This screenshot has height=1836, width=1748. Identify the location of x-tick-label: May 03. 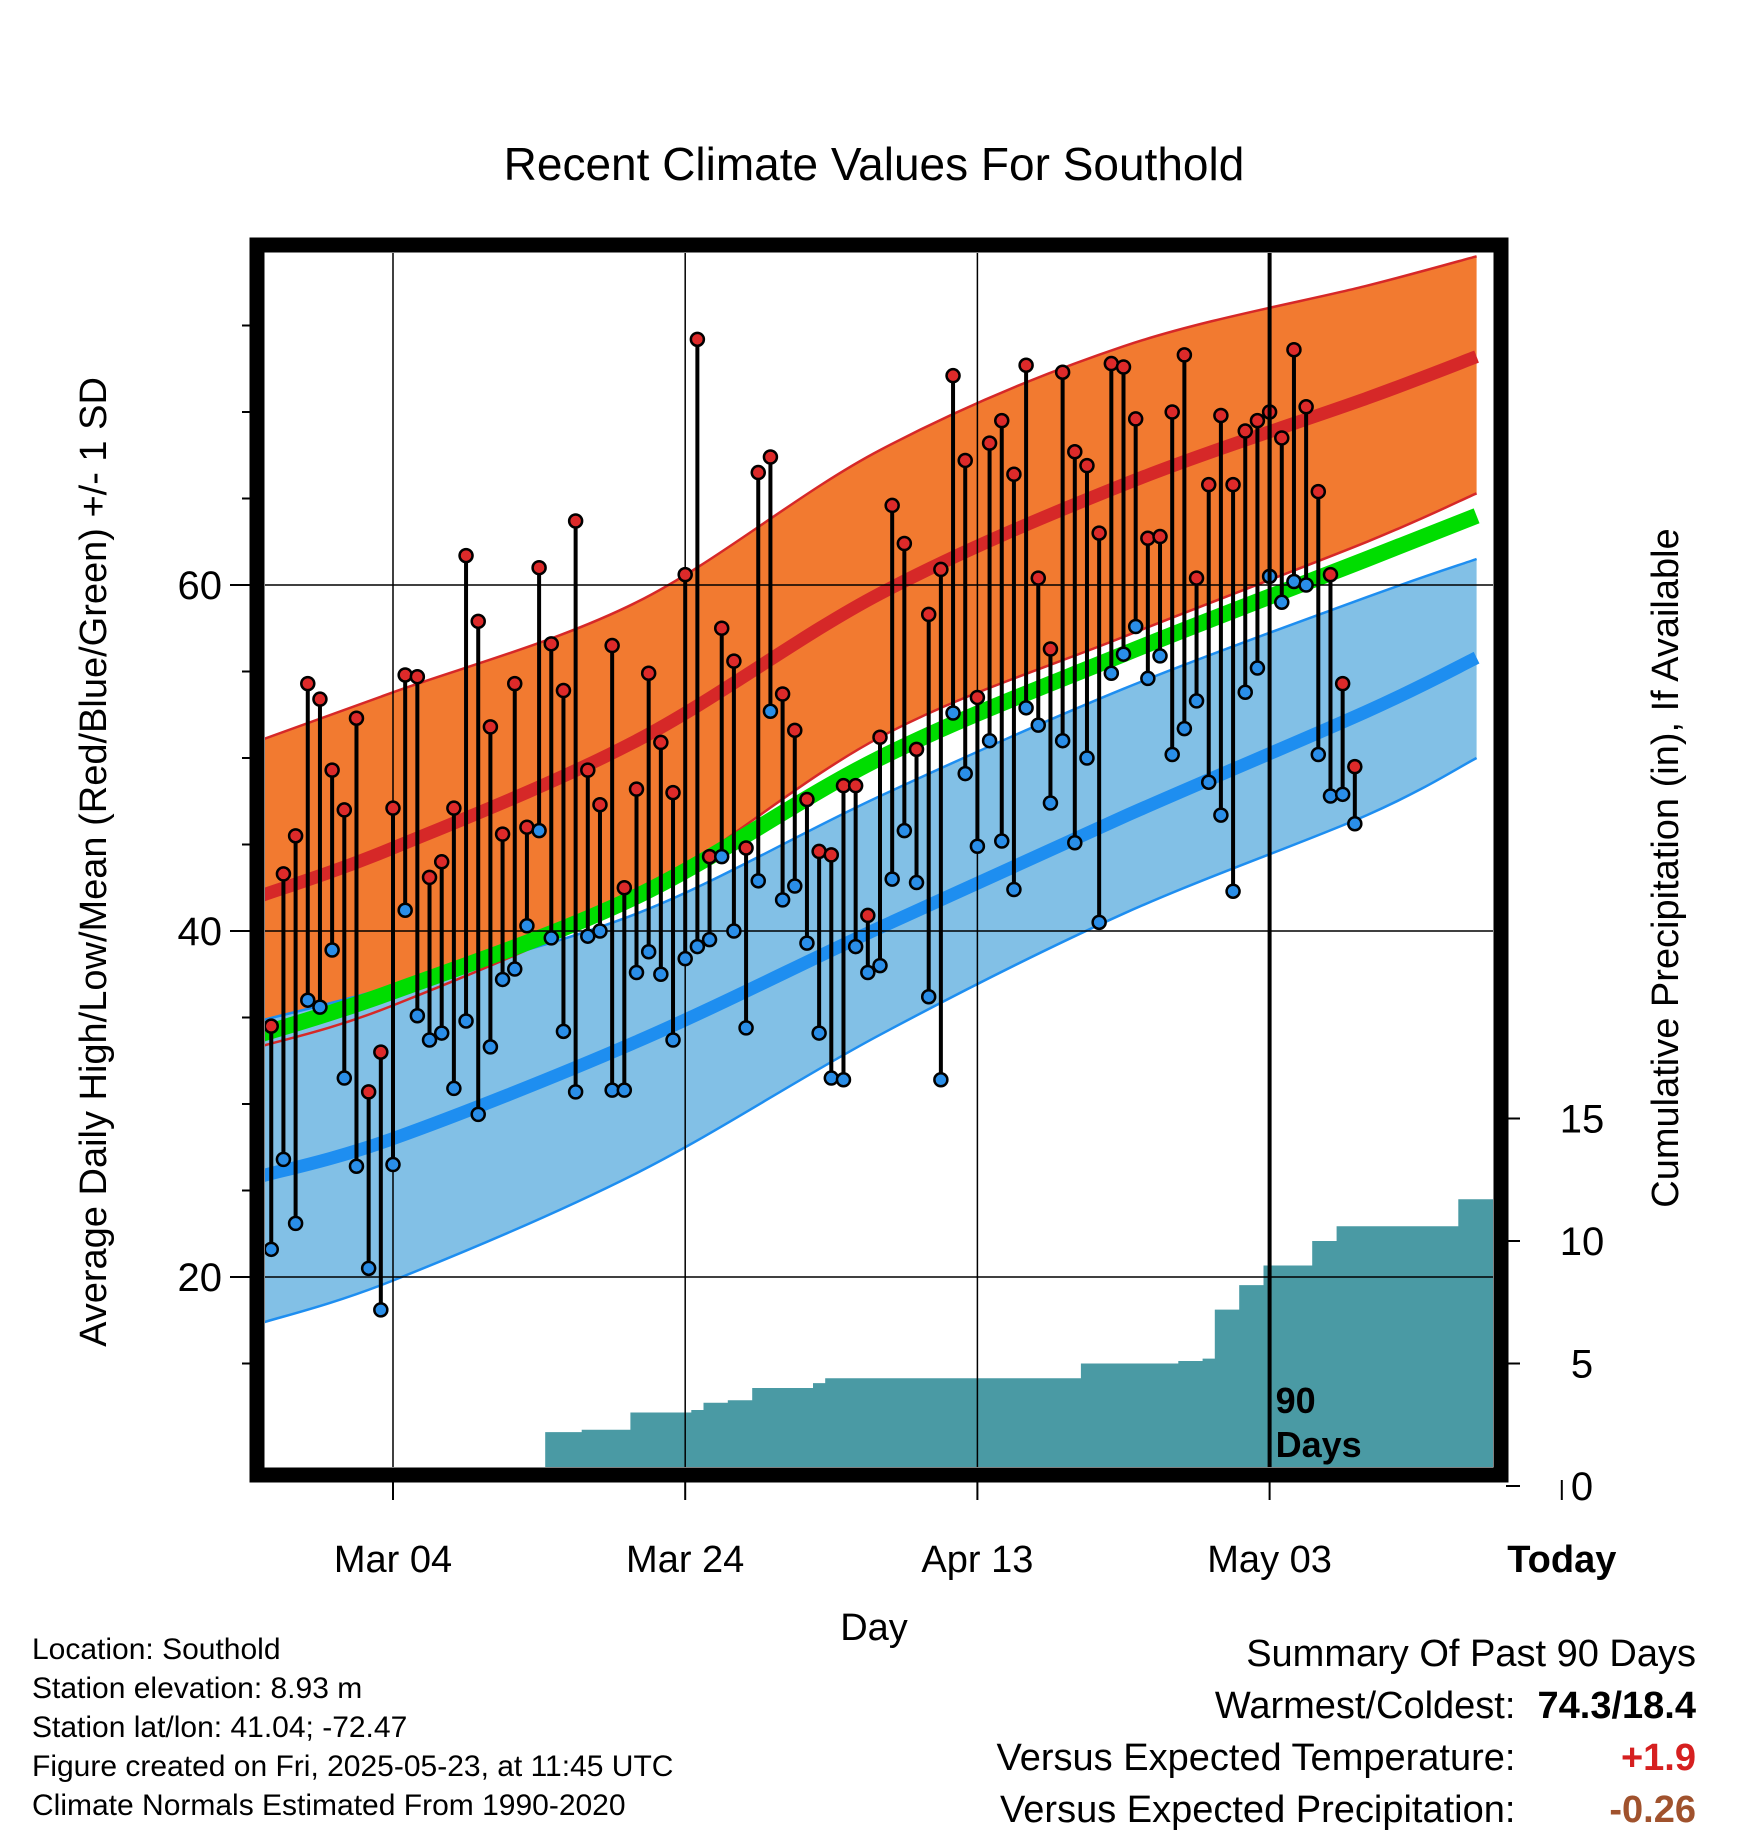
(1269, 1560).